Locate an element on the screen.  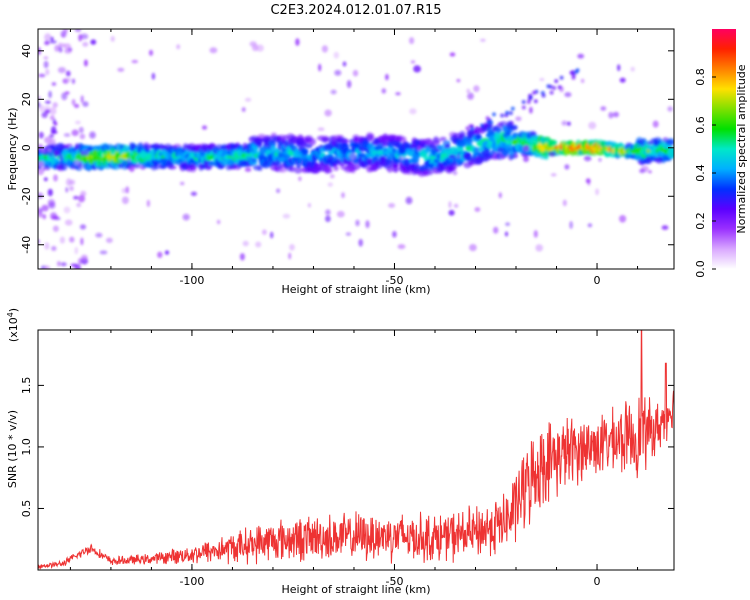
x-tick-label: -100 is located at coordinates (191, 280).